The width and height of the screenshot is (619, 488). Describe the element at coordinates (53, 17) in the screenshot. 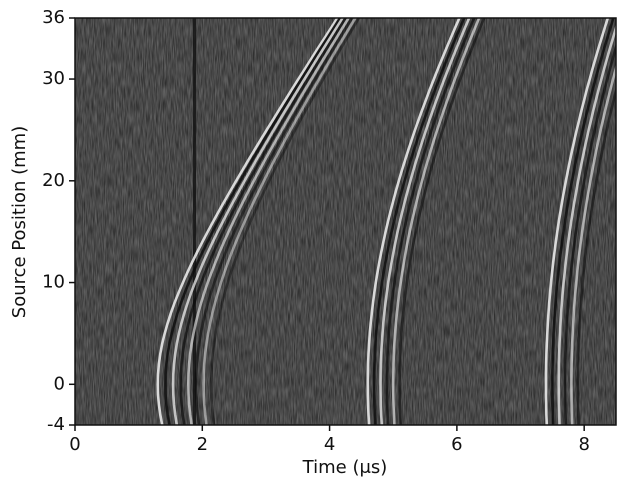

I see `y-tick-label: 36` at that location.